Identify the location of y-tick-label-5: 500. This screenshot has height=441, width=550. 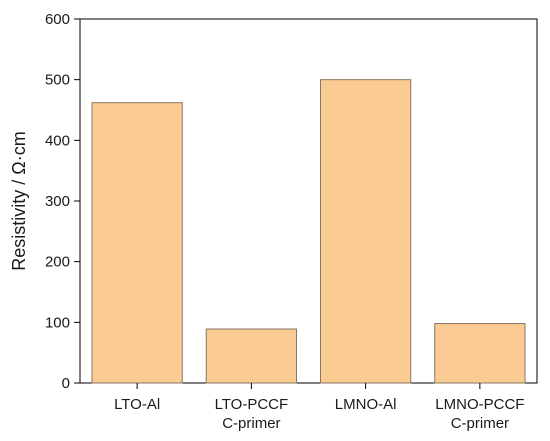
(57, 80).